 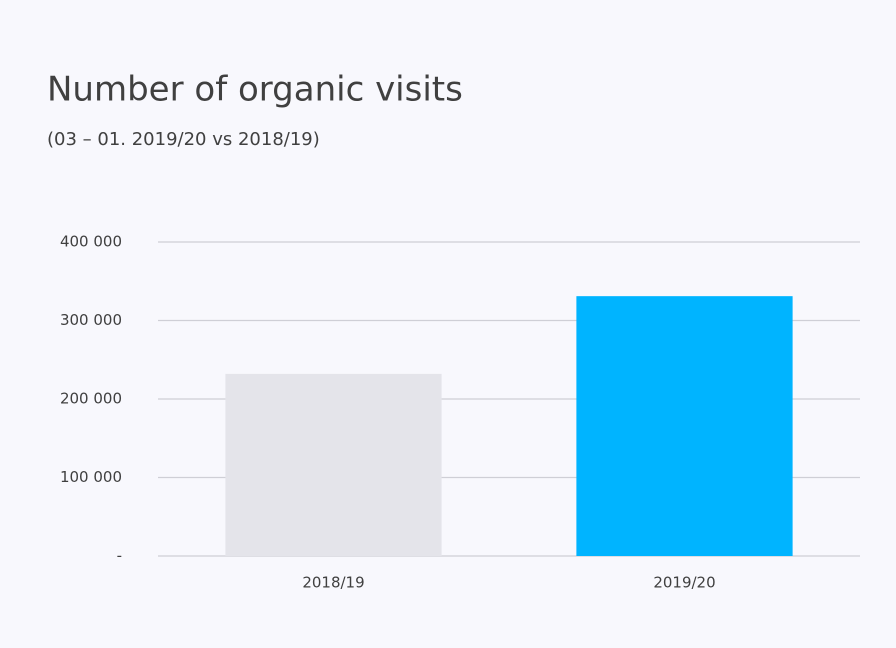 I want to click on y-tick-label: 100 000, so click(x=91, y=477).